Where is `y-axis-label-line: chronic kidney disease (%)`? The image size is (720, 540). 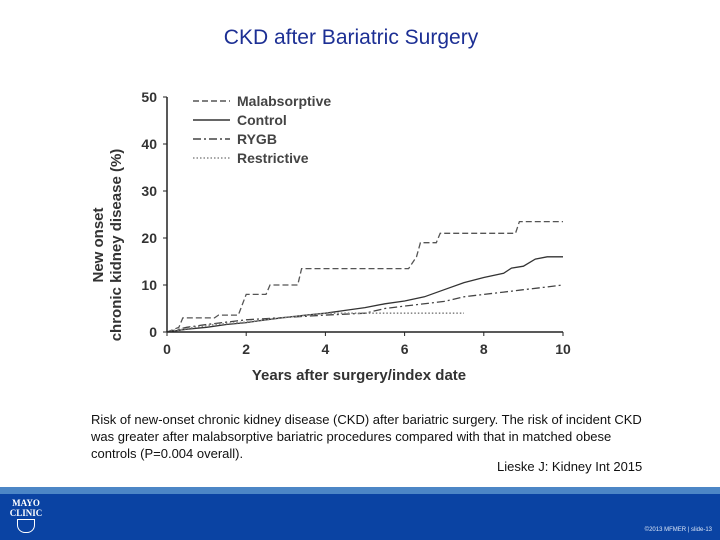
y-axis-label-line: chronic kidney disease (%) is located at coordinates (116, 245).